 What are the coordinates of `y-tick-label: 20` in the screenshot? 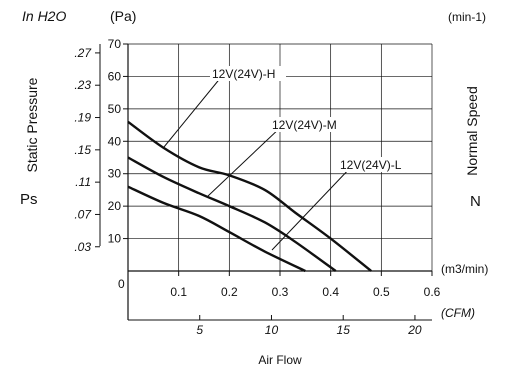 It's located at (115, 206).